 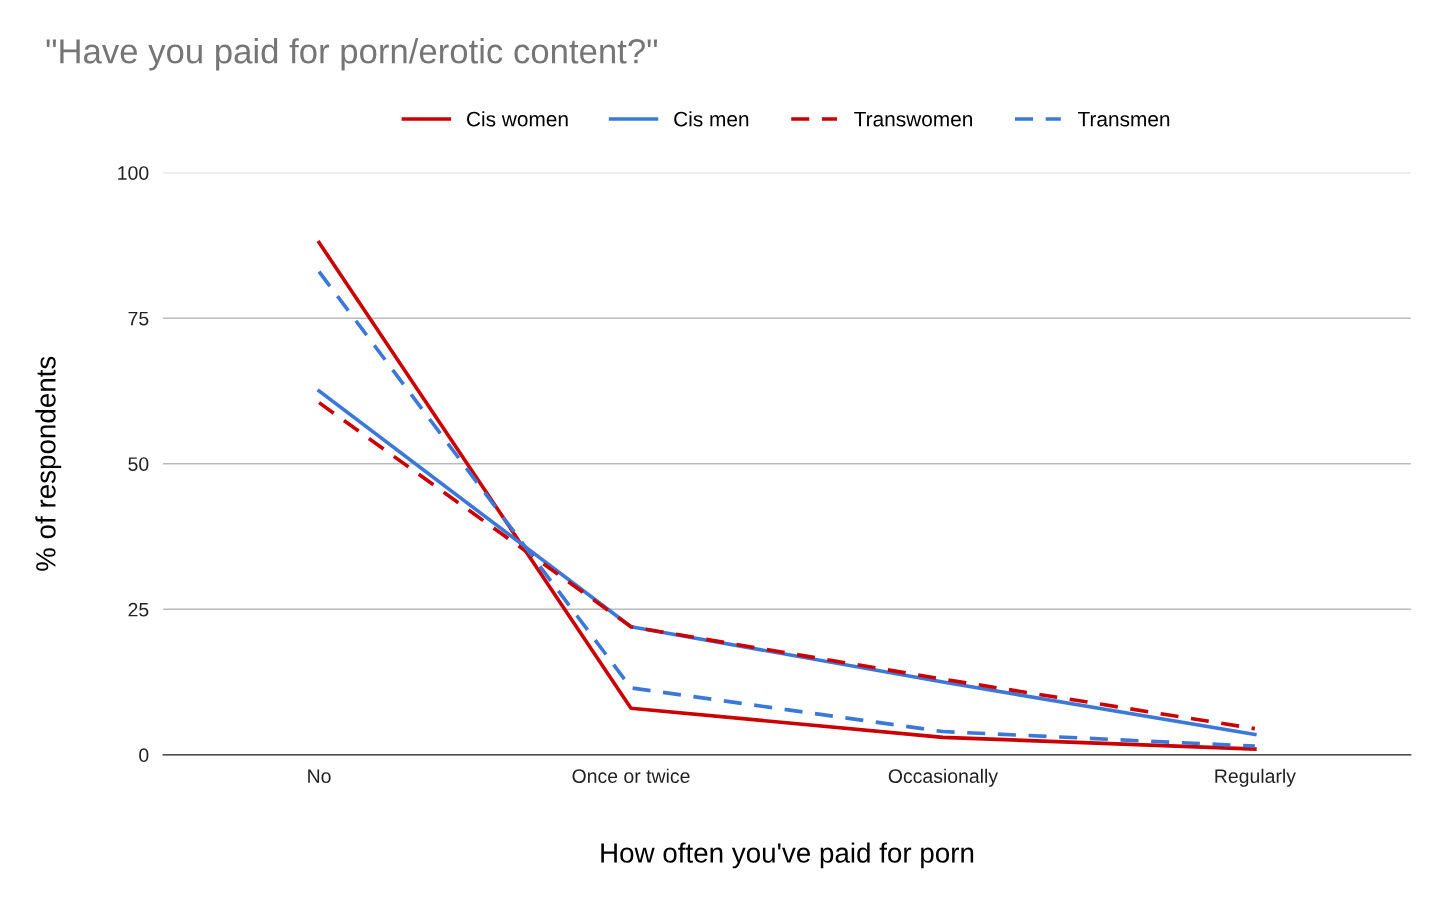 What do you see at coordinates (319, 776) in the screenshot?
I see `x-tick-label: No` at bounding box center [319, 776].